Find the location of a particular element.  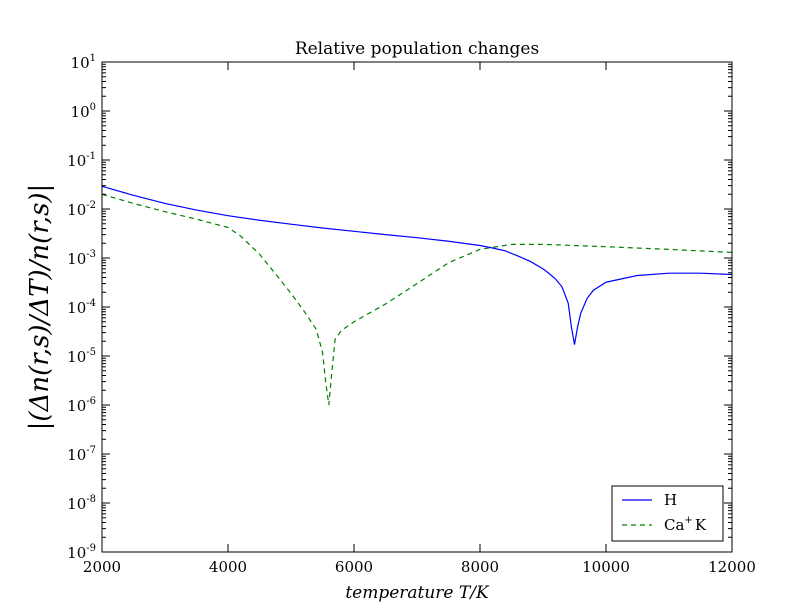

y-tick-label: 10⁻⁴ is located at coordinates (81, 307).